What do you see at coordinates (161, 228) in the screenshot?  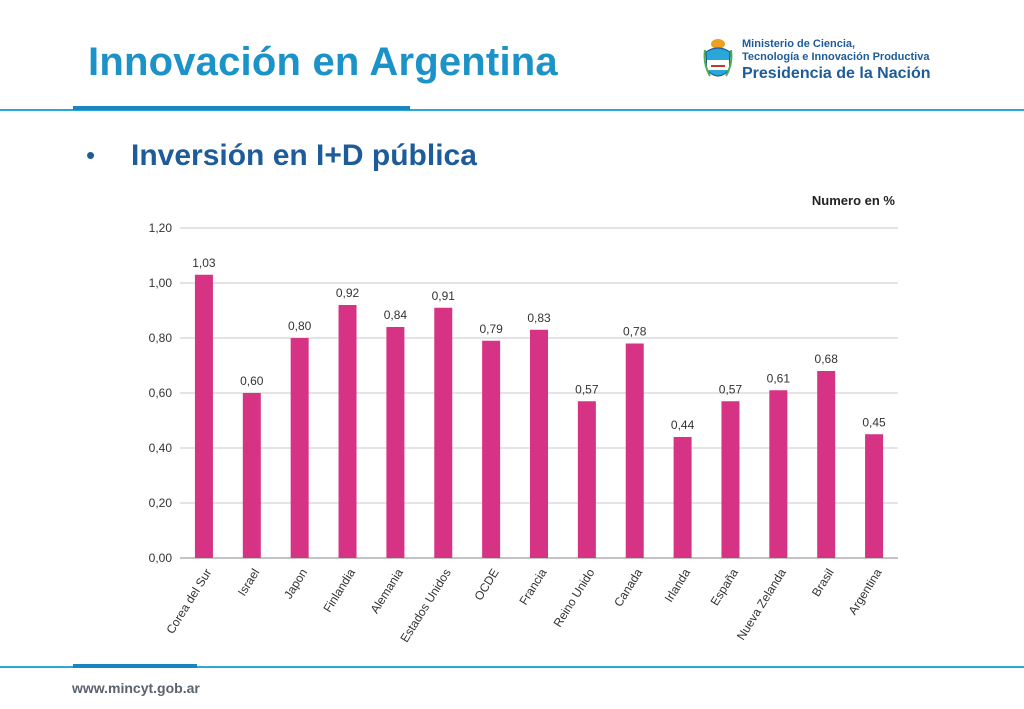 I see `y-tick-label: 1,20` at bounding box center [161, 228].